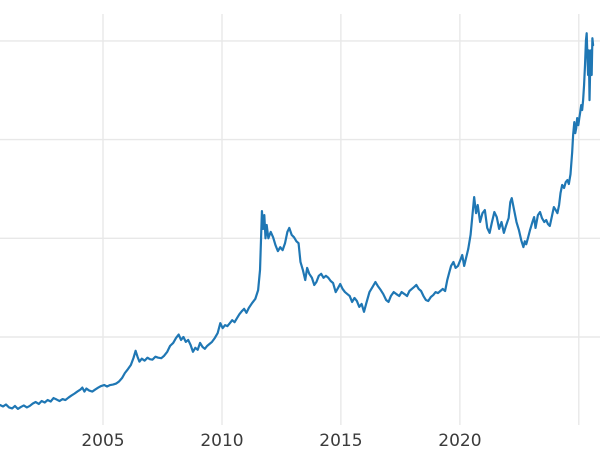 This screenshot has width=600, height=450. What do you see at coordinates (459, 440) in the screenshot?
I see `x-tick-label: 2020` at bounding box center [459, 440].